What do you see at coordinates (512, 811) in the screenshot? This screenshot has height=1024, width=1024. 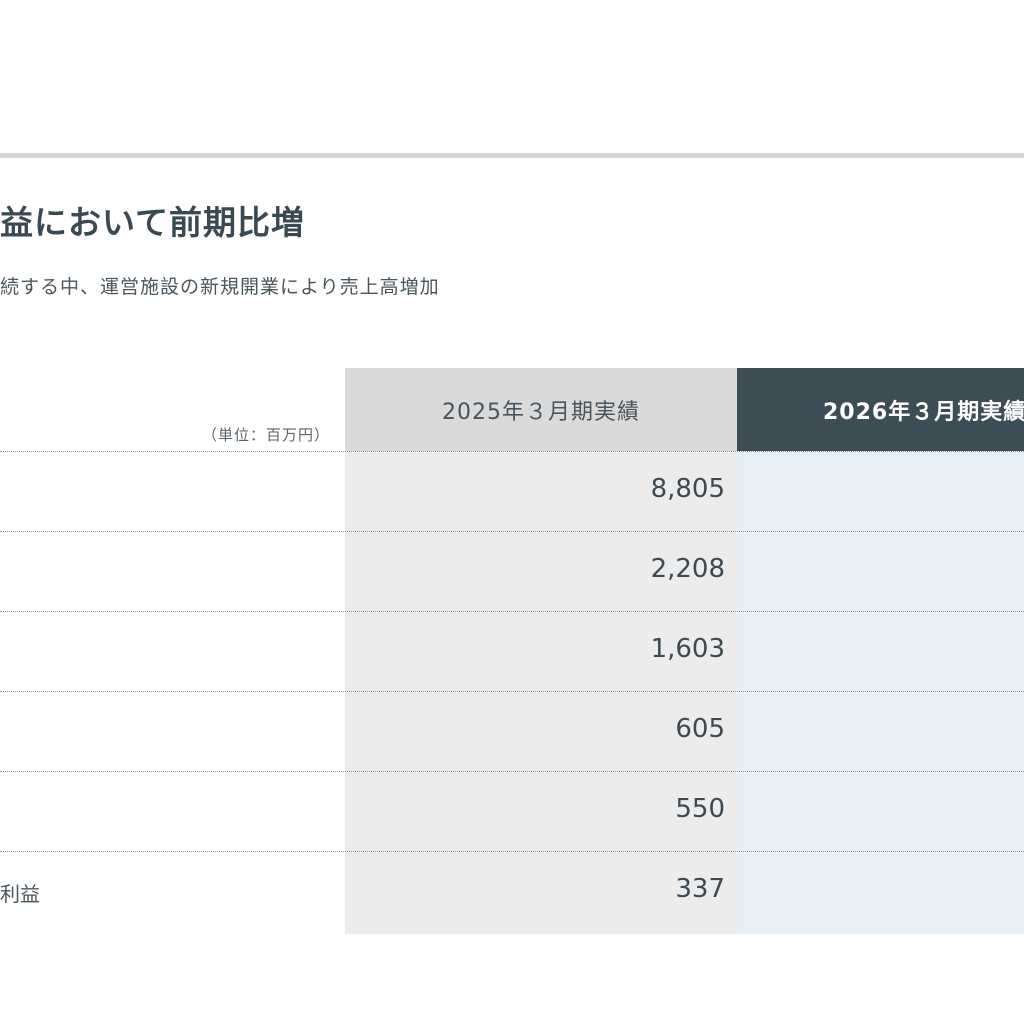 I see `table-row: 550` at bounding box center [512, 811].